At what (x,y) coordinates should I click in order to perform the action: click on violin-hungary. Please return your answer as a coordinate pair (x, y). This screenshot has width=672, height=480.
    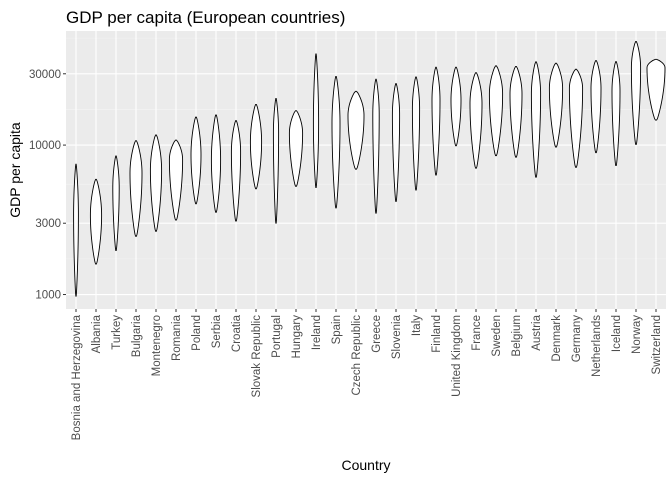
    Looking at the image, I should click on (296, 148).